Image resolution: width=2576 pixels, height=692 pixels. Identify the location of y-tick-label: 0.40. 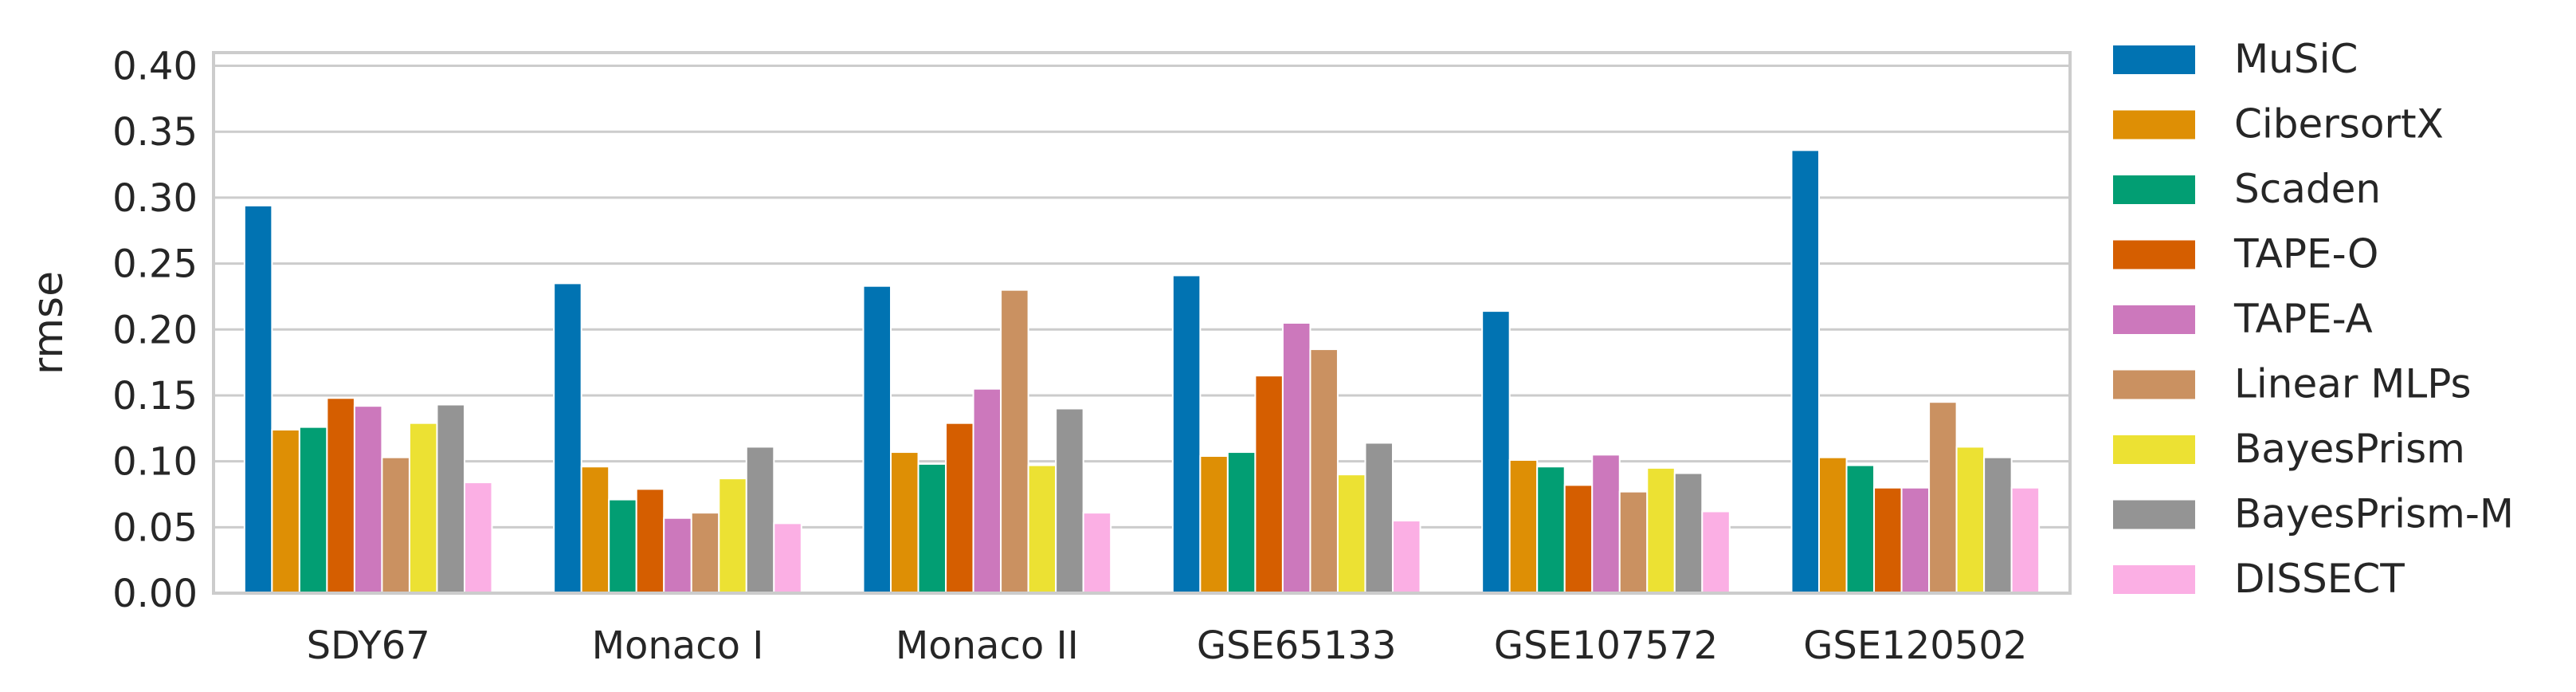
(155, 67).